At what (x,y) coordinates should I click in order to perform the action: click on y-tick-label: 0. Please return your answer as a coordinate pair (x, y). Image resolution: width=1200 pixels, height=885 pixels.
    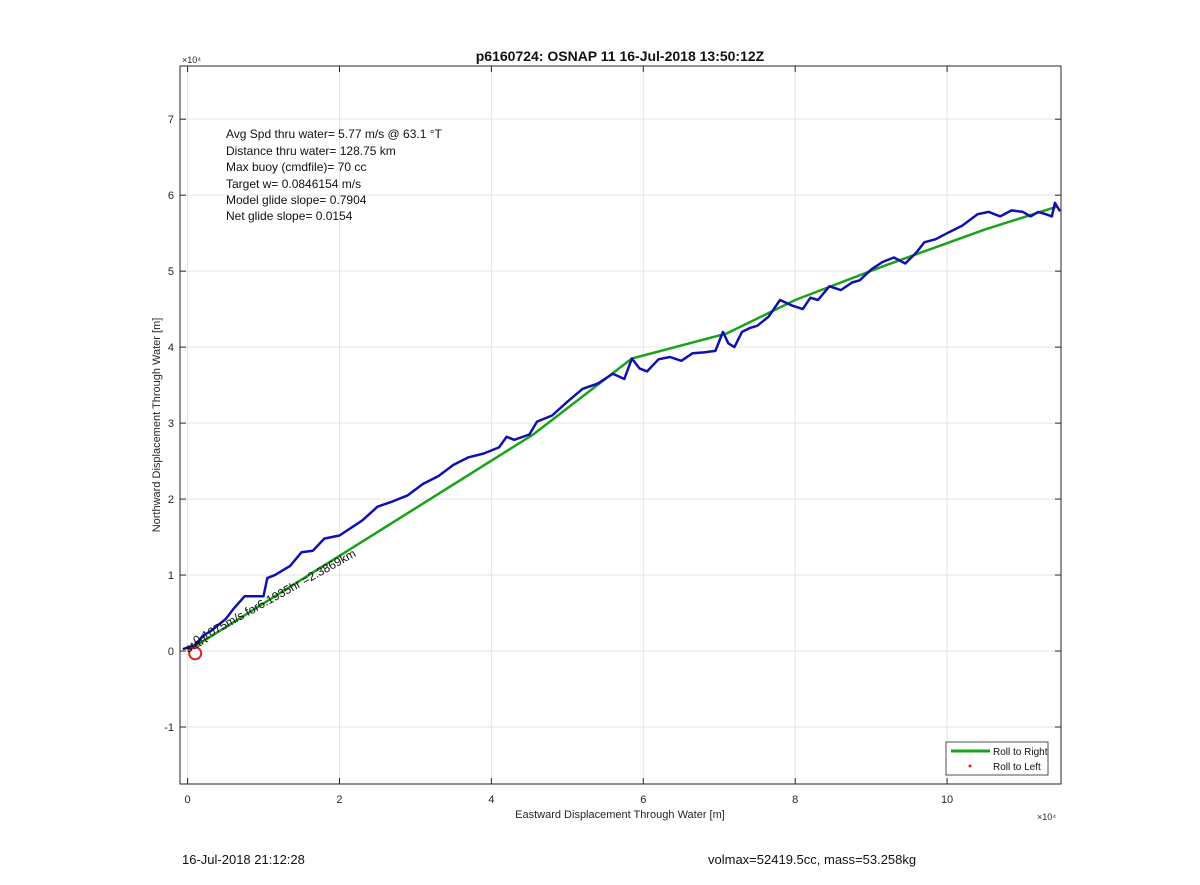
    Looking at the image, I should click on (171, 652).